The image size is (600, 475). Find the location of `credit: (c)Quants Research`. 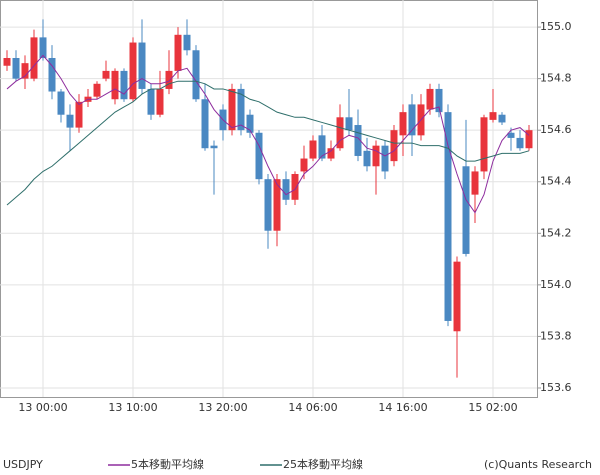

credit: (c)Quants Research is located at coordinates (538, 464).